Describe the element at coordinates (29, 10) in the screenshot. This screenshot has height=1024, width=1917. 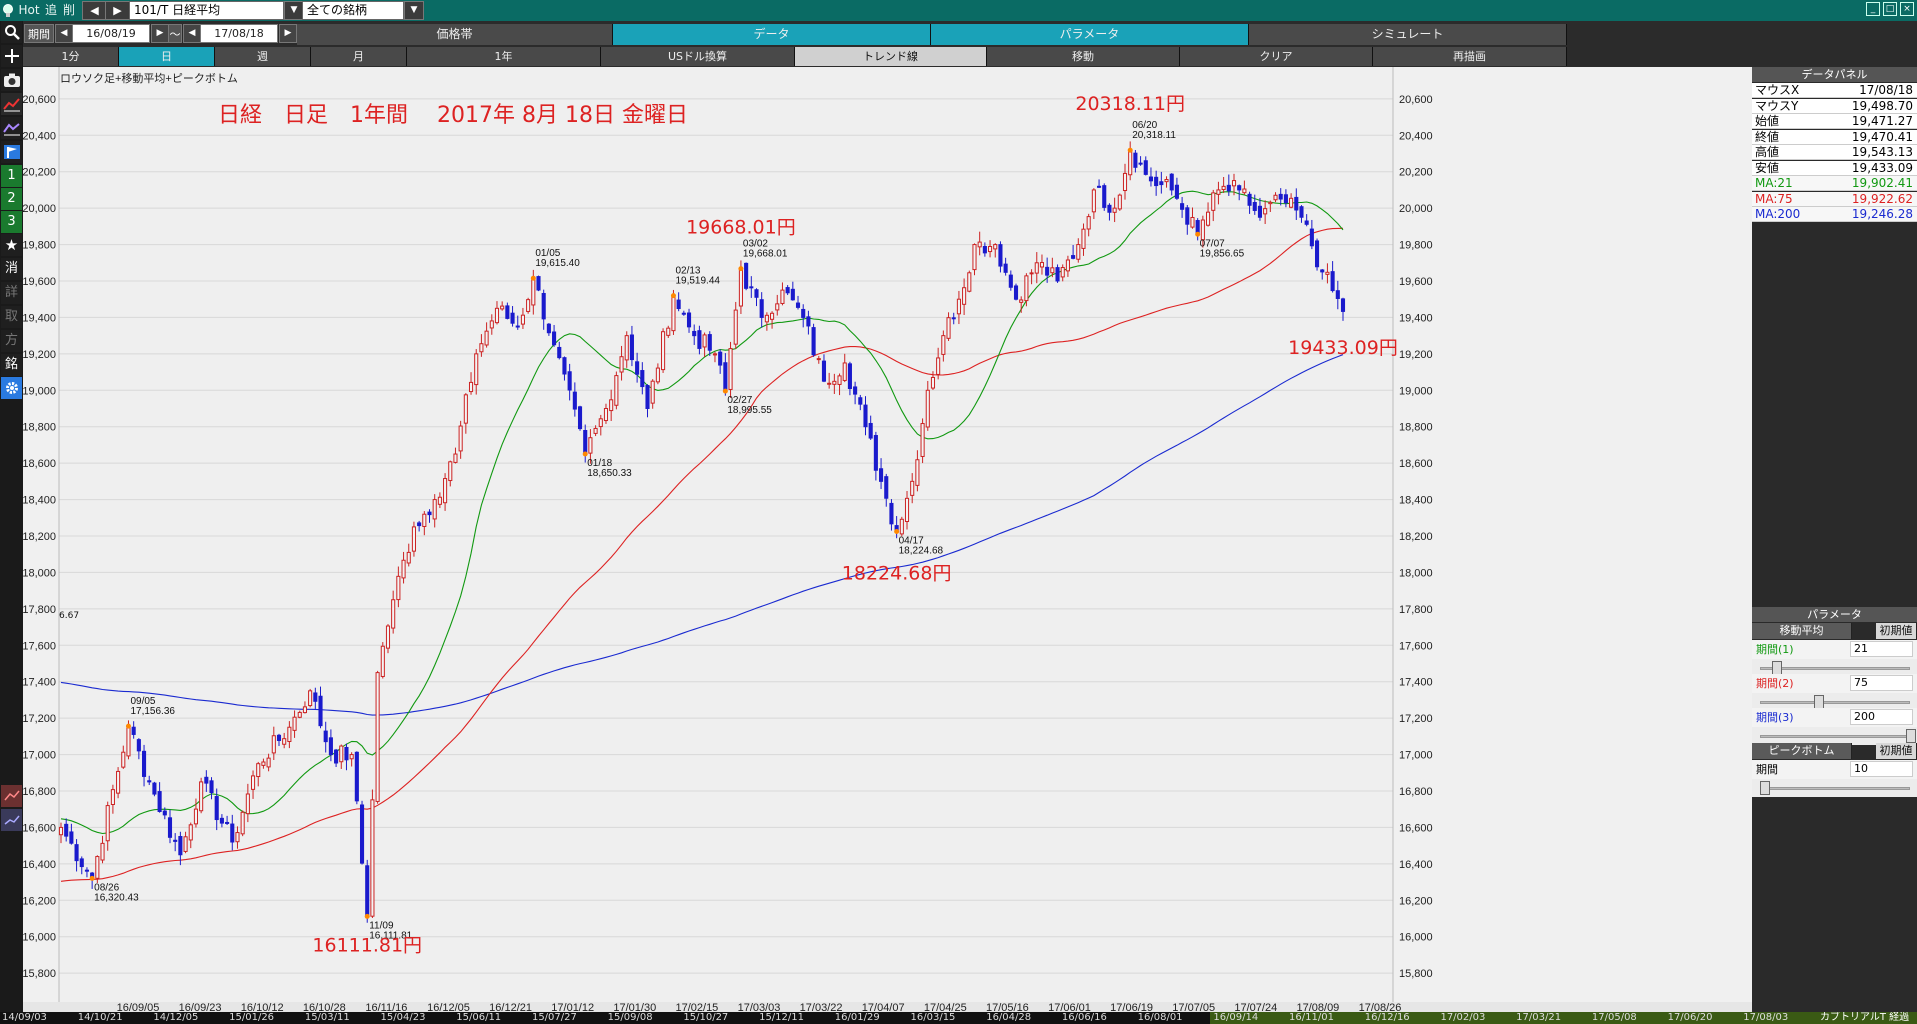
I see `hot-button: Hot` at that location.